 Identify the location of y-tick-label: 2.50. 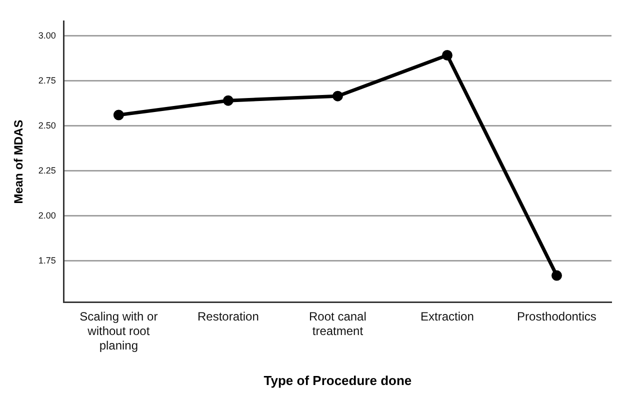
(47, 125).